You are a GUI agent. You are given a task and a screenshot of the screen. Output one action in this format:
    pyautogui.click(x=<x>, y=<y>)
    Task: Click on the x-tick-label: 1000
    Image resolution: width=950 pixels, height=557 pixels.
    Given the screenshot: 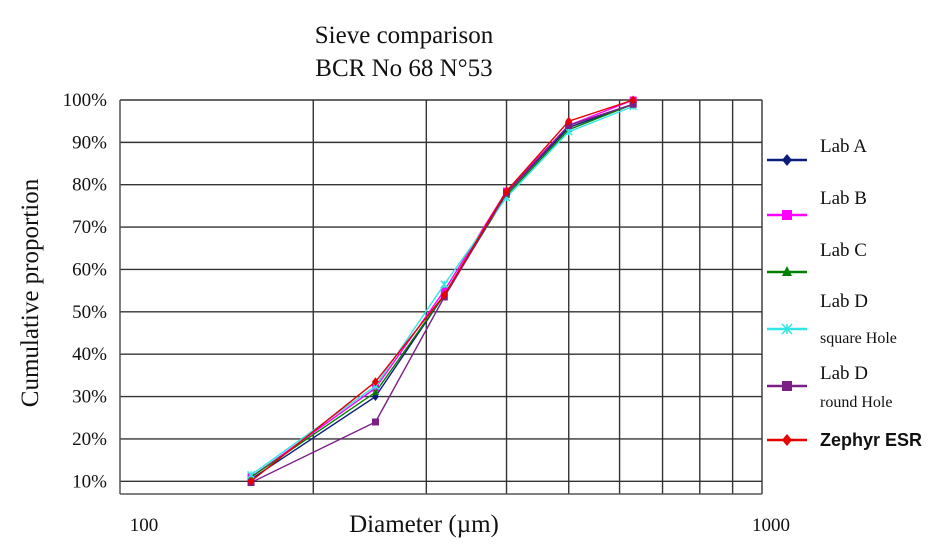 What is the action you would take?
    pyautogui.click(x=771, y=525)
    